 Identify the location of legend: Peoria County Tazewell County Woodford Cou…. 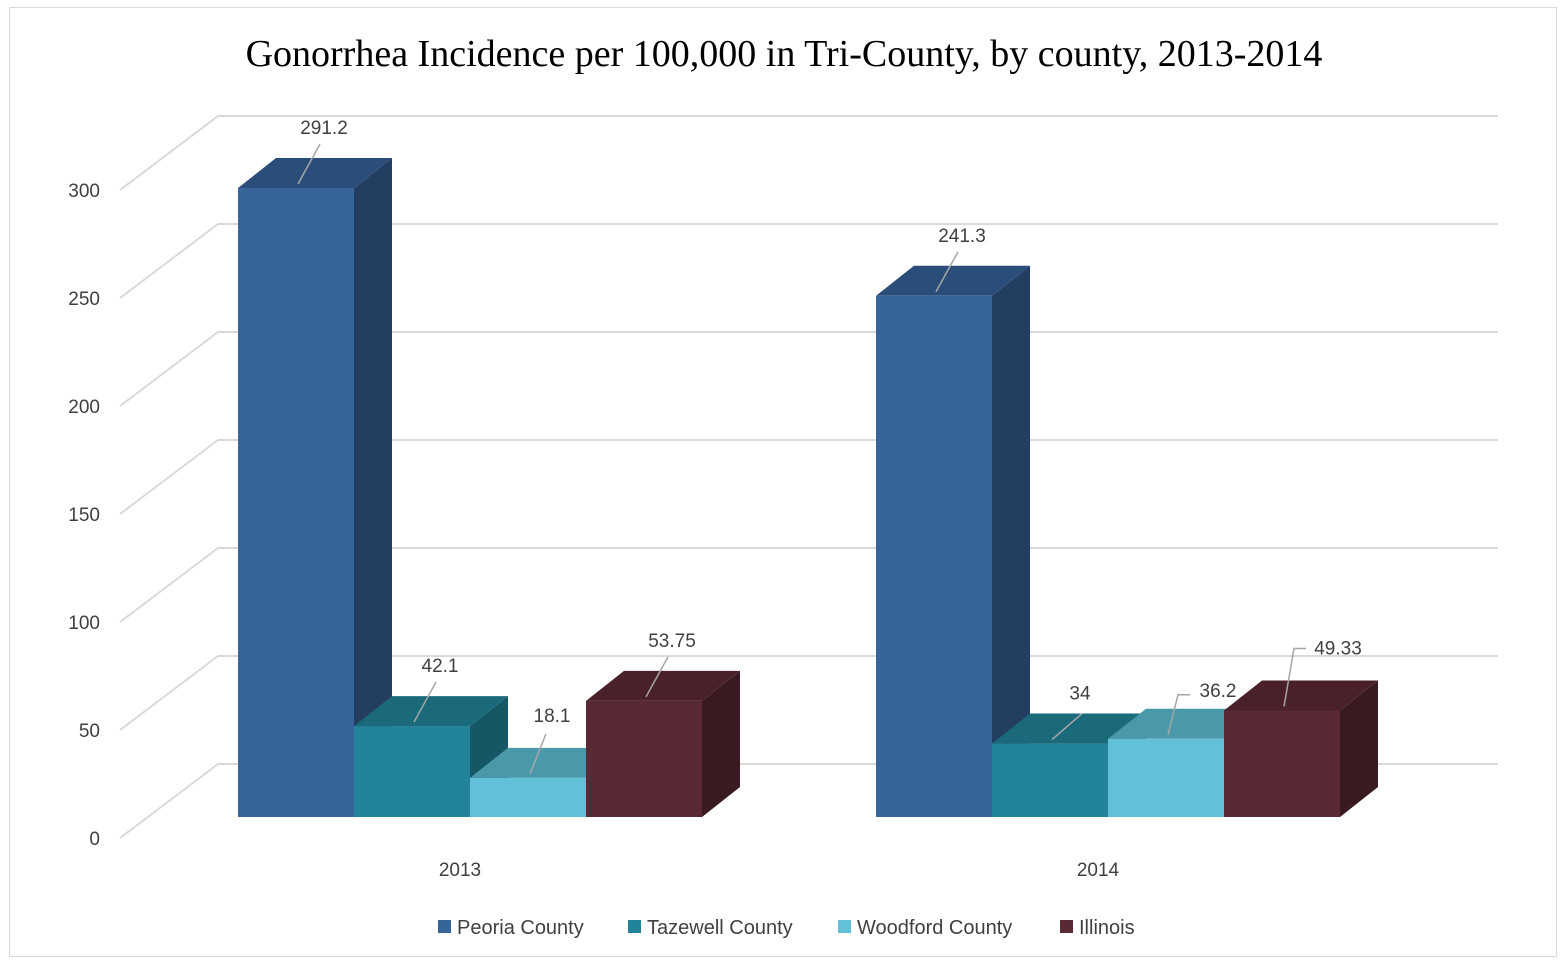
(786, 928).